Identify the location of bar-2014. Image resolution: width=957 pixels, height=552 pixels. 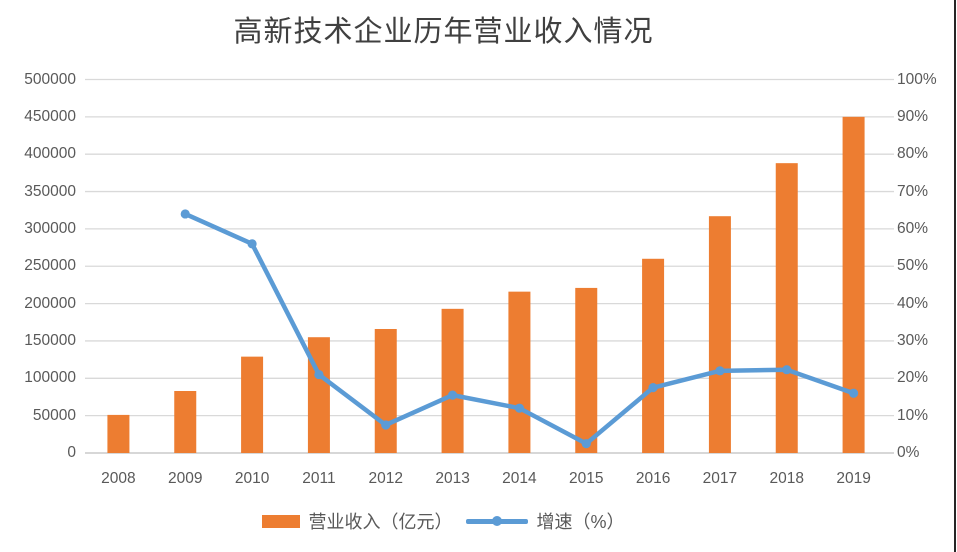
(519, 372).